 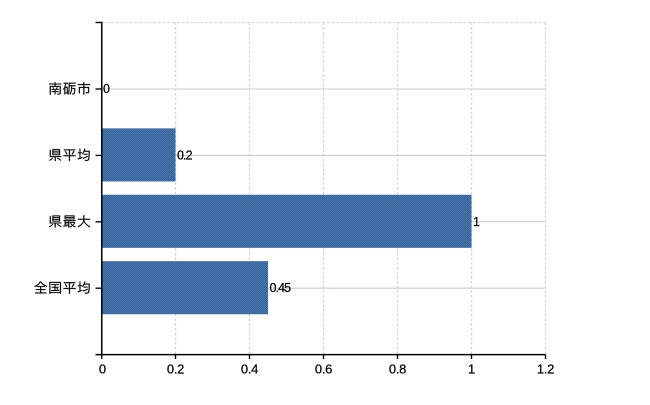 I want to click on svg-text: 0.6, so click(x=323, y=369).